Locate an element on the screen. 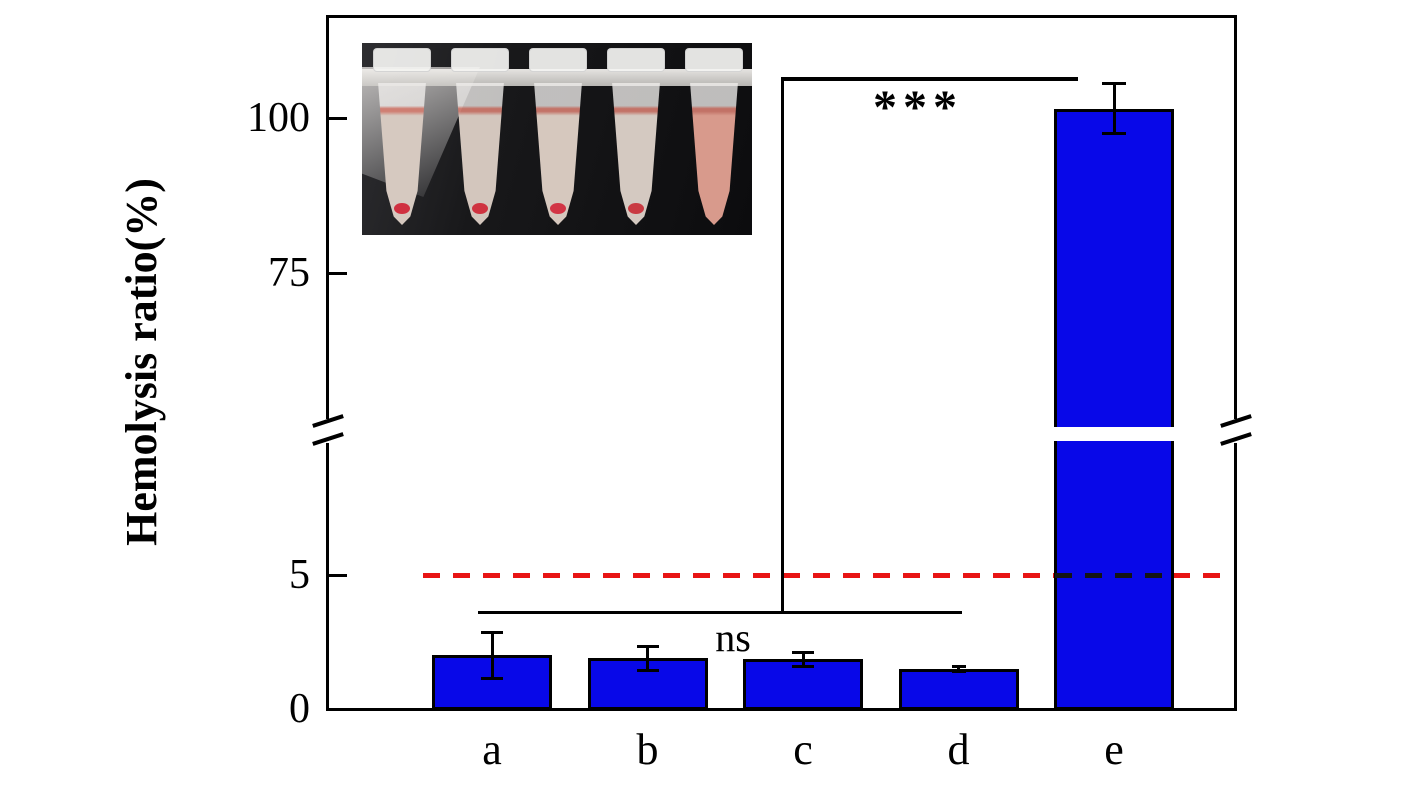 This screenshot has width=1425, height=787. right-border-lower-segment is located at coordinates (1235, 577).